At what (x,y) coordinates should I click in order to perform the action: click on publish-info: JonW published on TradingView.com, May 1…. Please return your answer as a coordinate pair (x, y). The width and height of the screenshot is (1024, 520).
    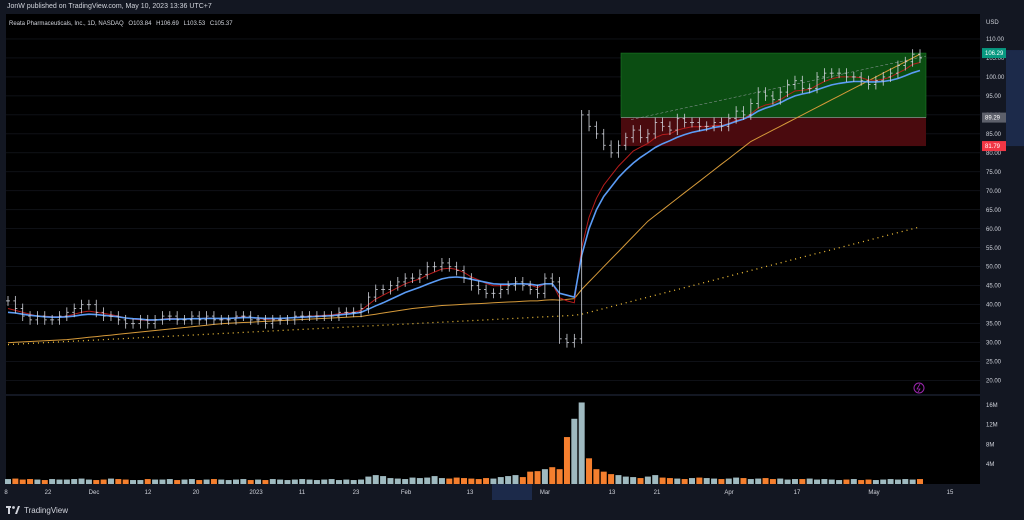
    Looking at the image, I should click on (512, 7).